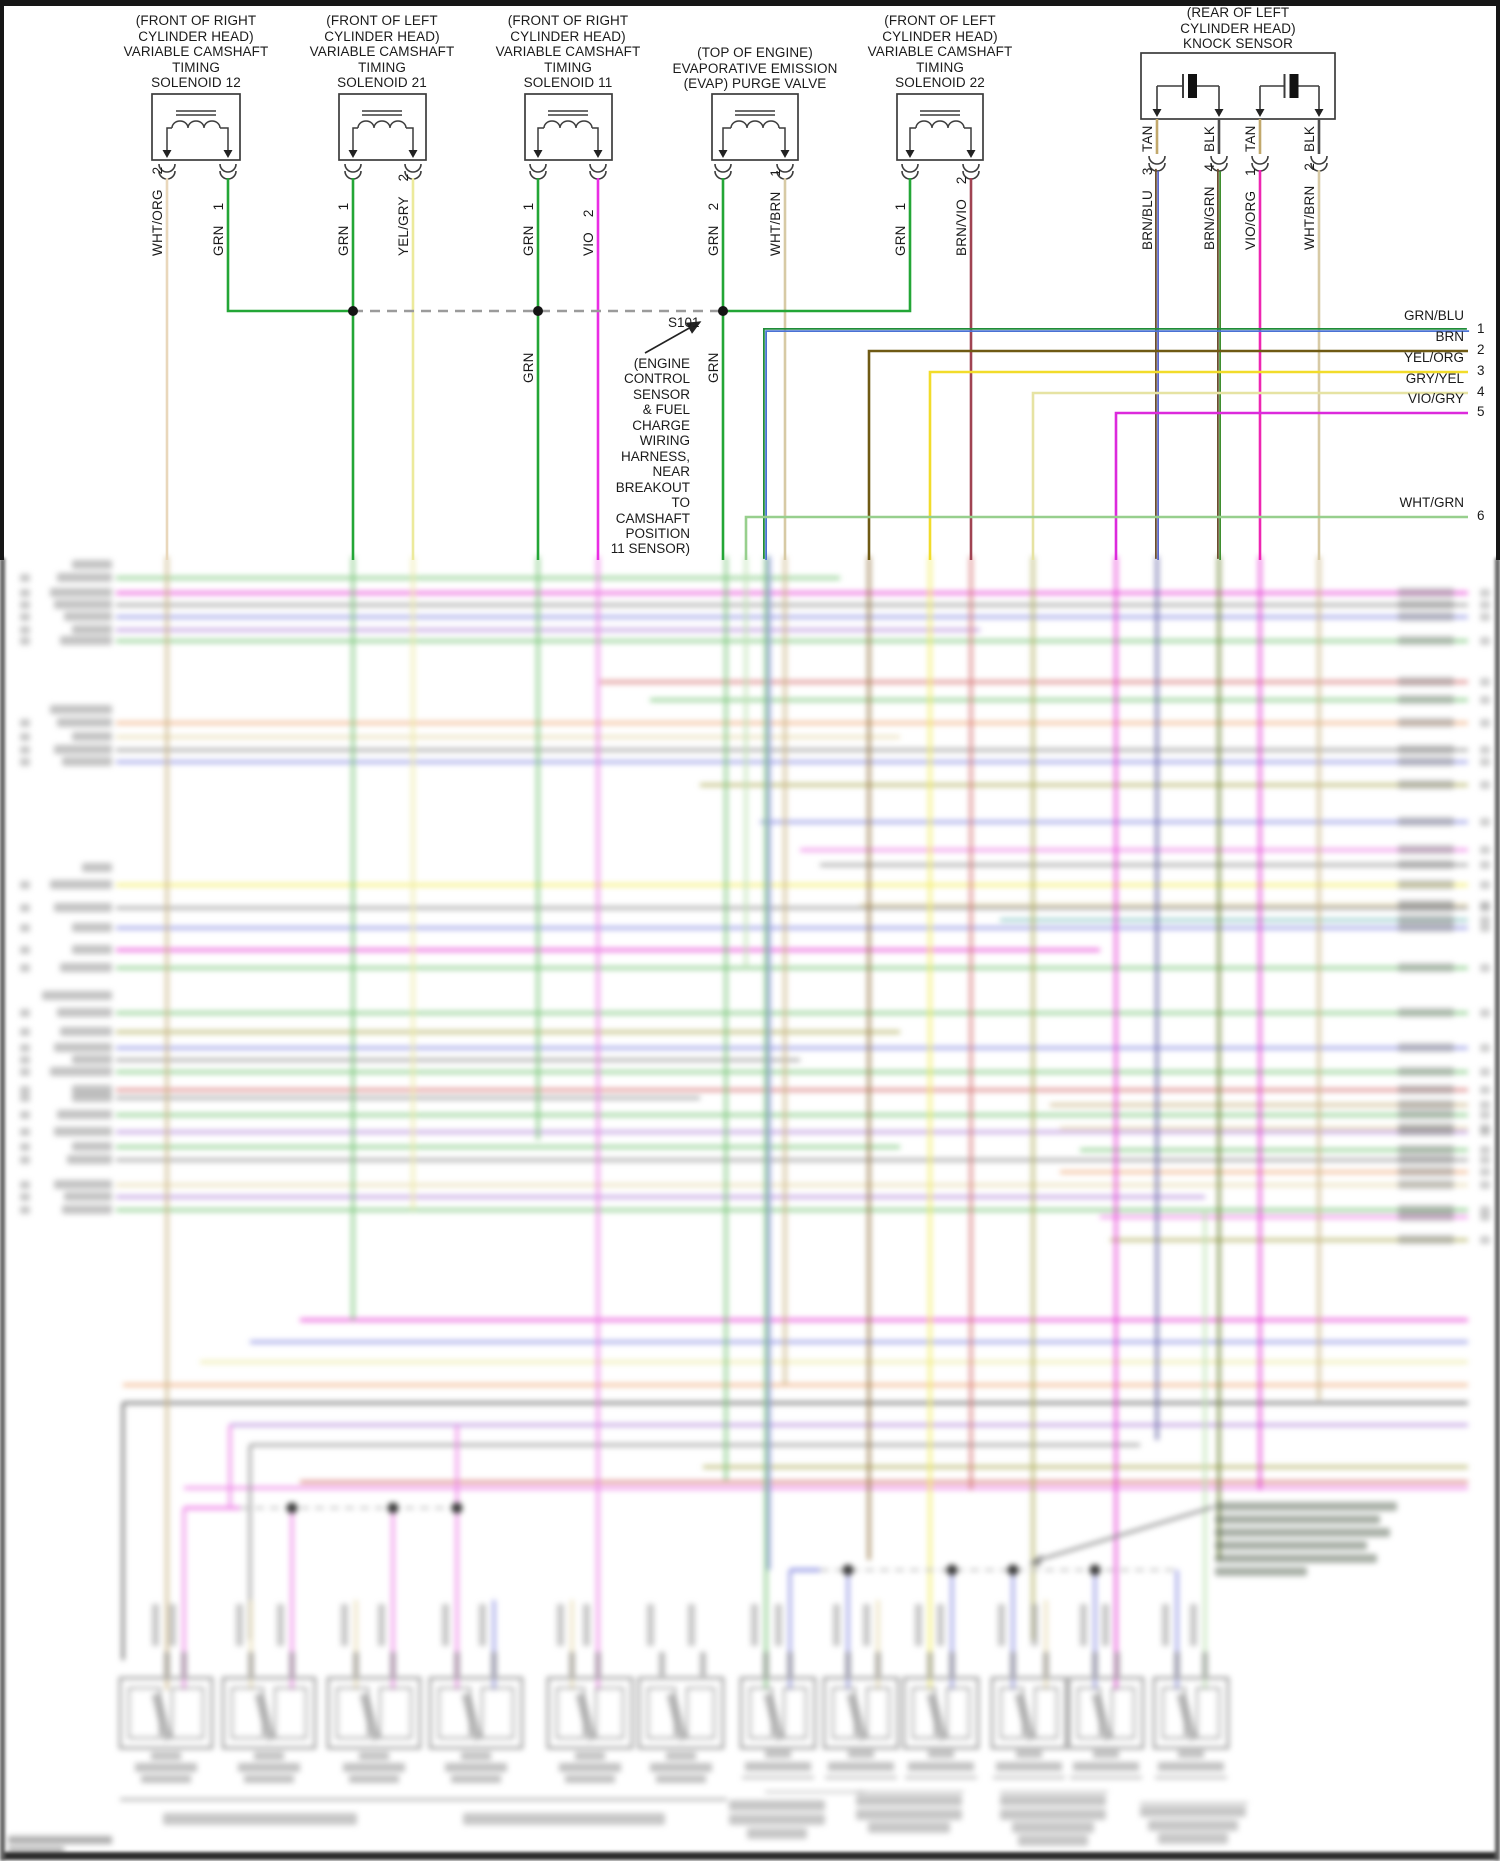 The width and height of the screenshot is (1500, 1861). What do you see at coordinates (403, 214) in the screenshot?
I see `wire-label-yel-gry: YEL/GRY2` at bounding box center [403, 214].